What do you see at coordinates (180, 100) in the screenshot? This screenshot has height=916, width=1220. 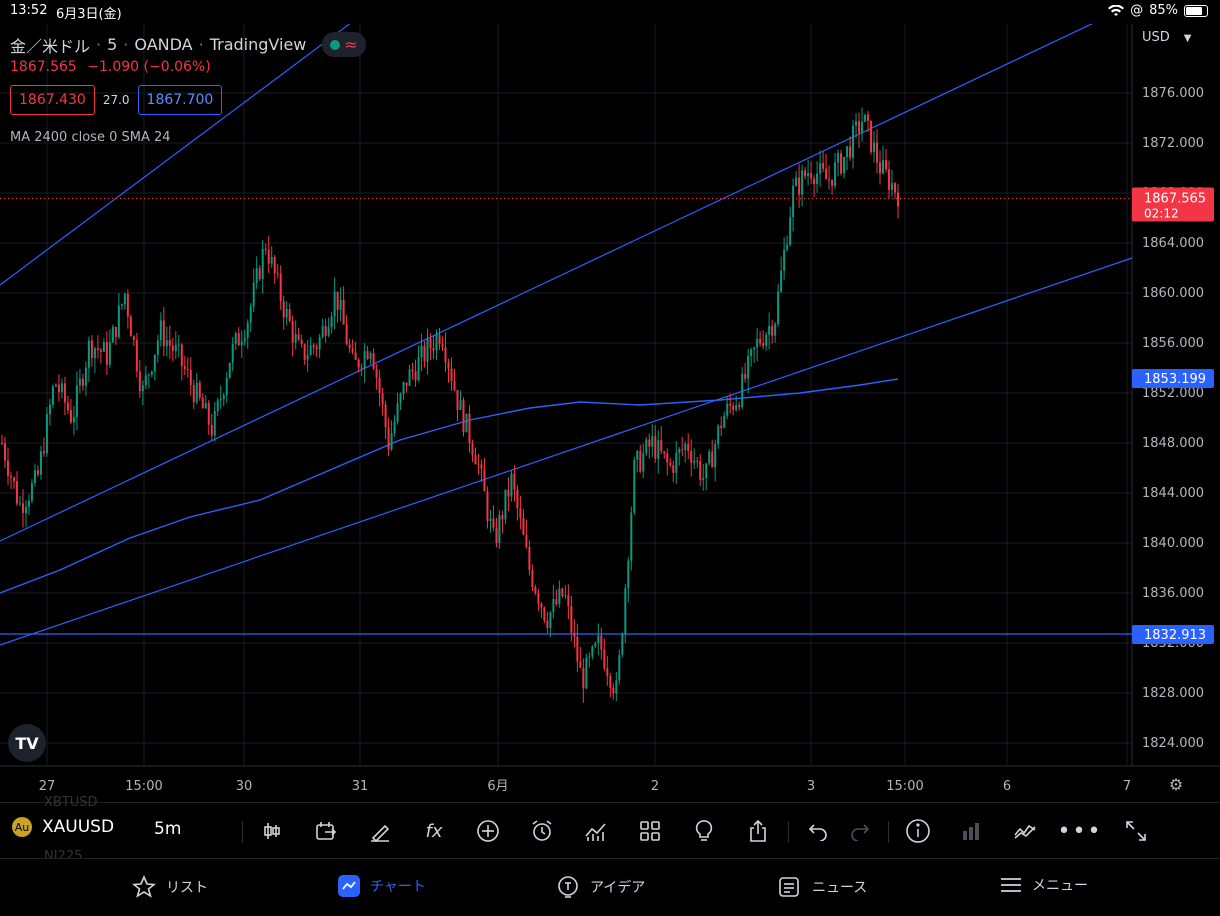 I see `buy-button: 1867.700` at bounding box center [180, 100].